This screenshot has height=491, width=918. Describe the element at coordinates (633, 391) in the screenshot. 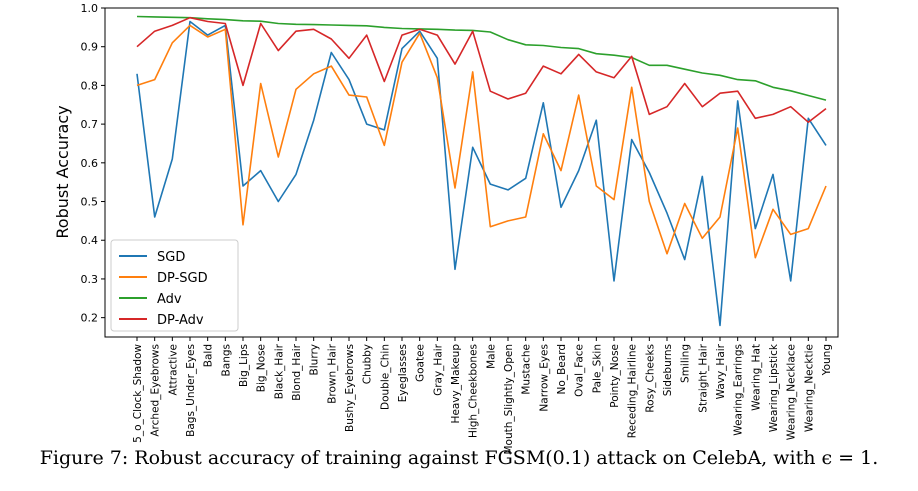

I see `x-tick-label: Receding_Hairline` at that location.